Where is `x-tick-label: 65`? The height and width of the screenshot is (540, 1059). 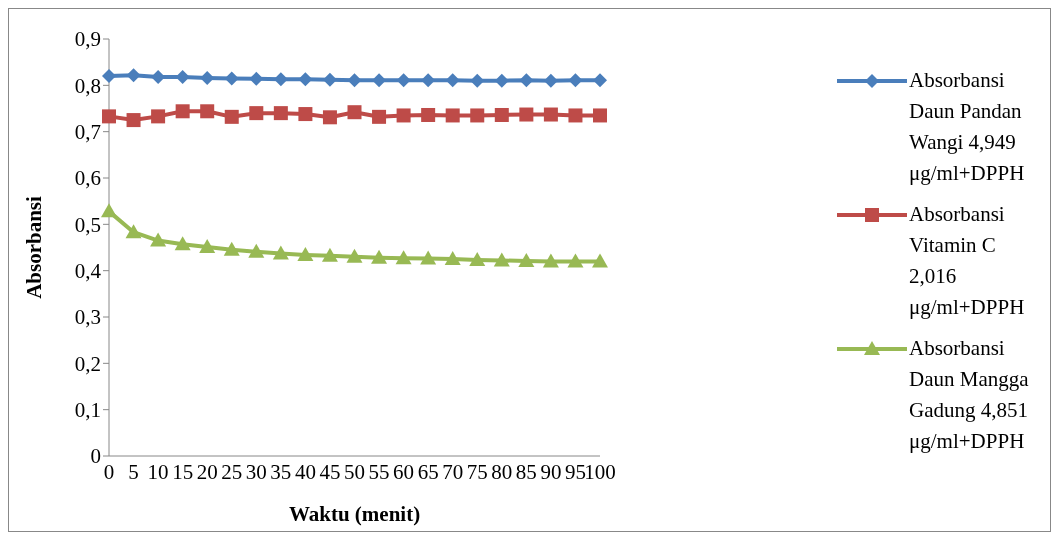 x-tick-label: 65 is located at coordinates (428, 471).